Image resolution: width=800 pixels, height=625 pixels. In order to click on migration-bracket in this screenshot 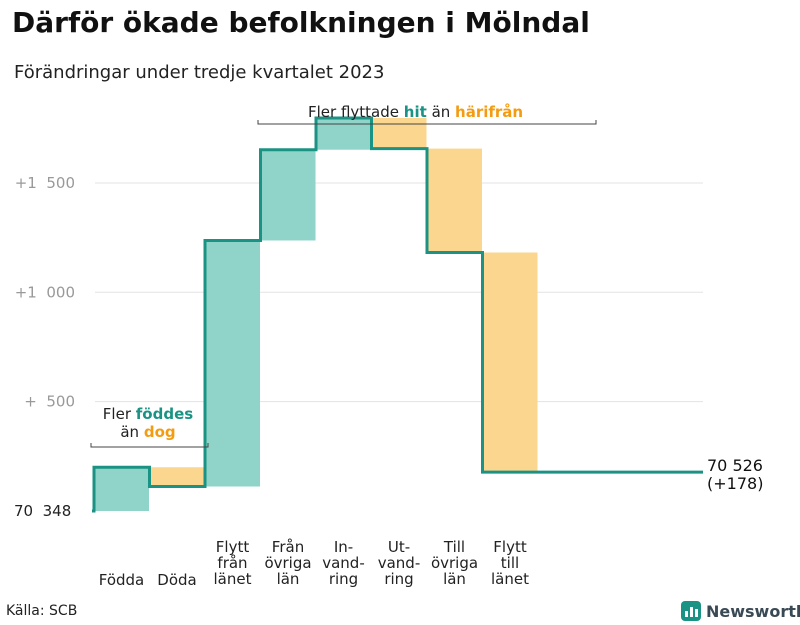, I will do `click(427, 122)`.